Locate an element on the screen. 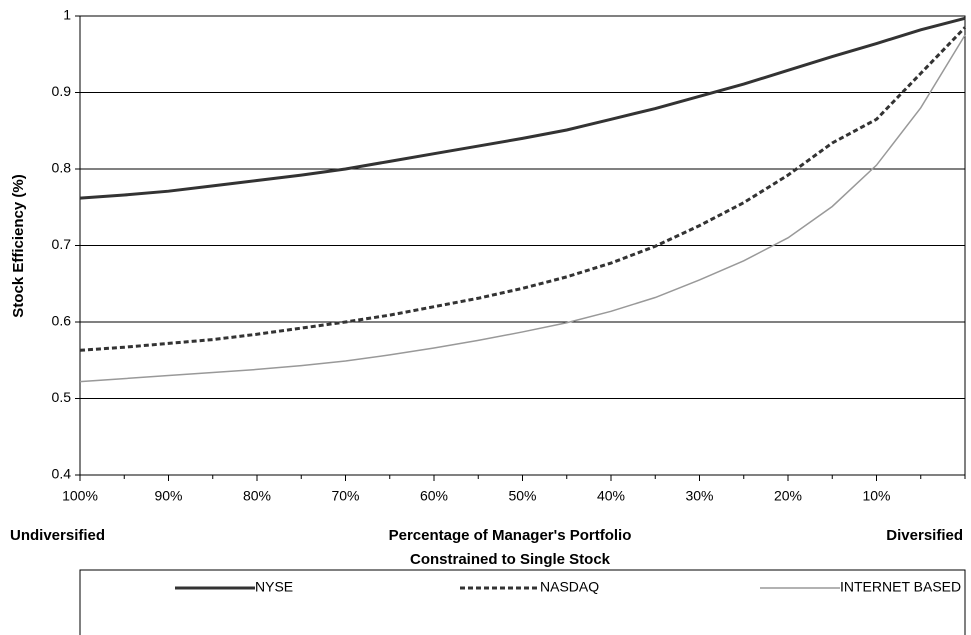  x-tick-label: 30% is located at coordinates (699, 496).